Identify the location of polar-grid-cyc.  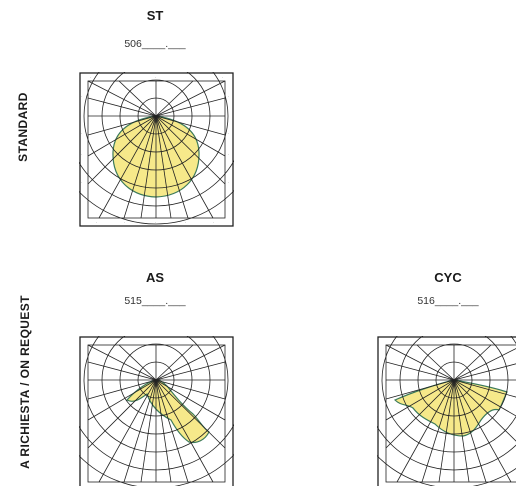
(446, 411).